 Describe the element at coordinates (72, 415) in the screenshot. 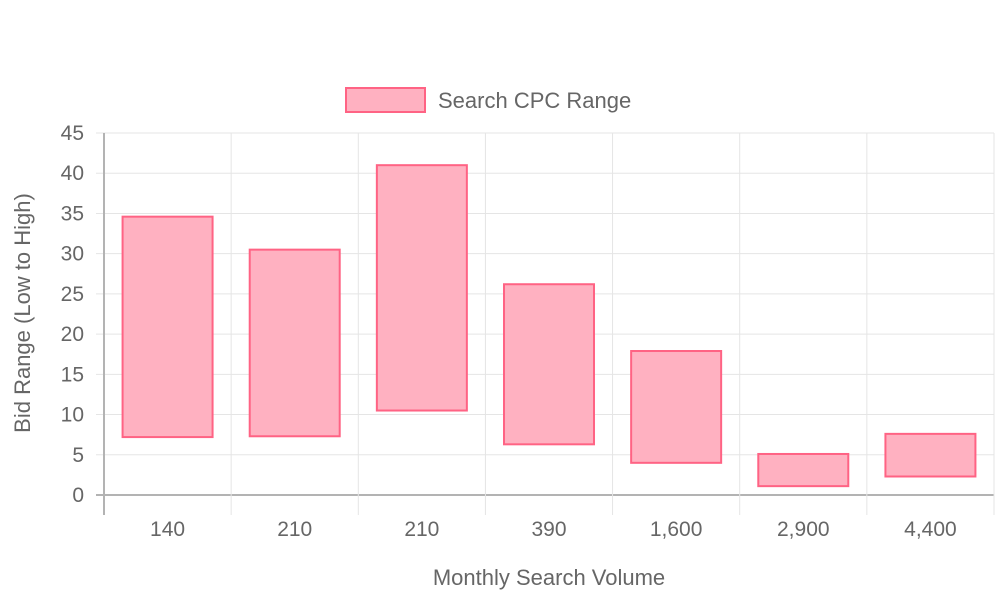

I see `y-tick-label: 10` at that location.